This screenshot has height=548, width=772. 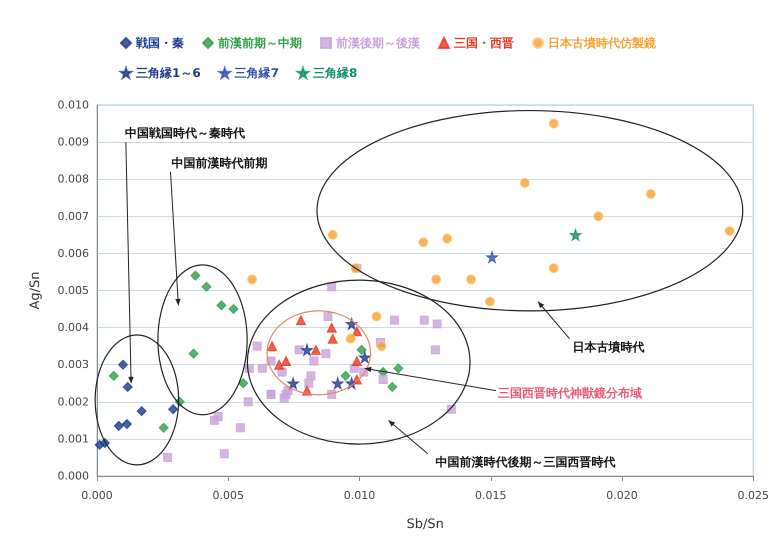 What do you see at coordinates (220, 163) in the screenshot?
I see `annotation: 中国前漢時代前期` at bounding box center [220, 163].